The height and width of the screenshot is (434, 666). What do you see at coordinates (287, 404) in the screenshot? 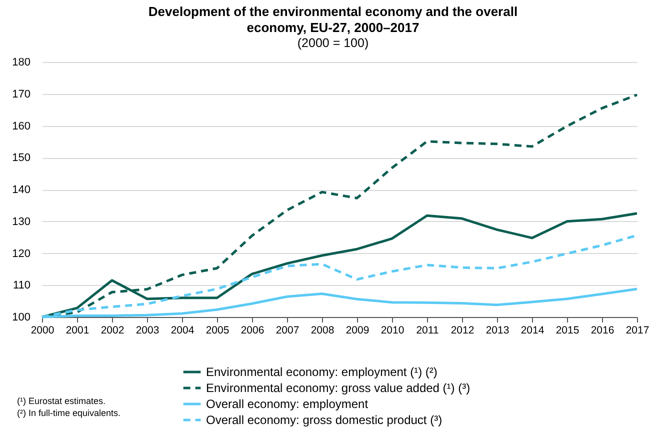
I see `legend-label: Overall economy: employment` at bounding box center [287, 404].